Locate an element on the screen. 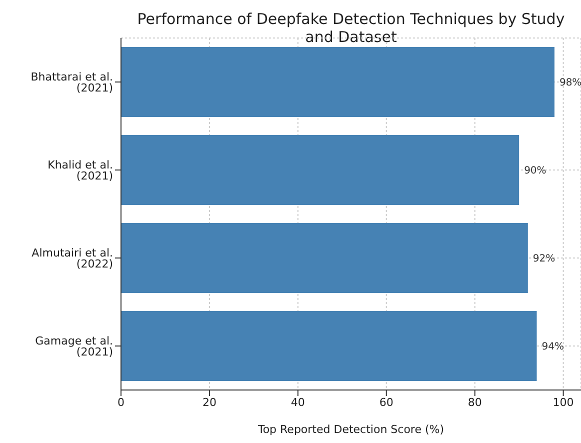 Image resolution: width=581 pixels, height=443 pixels. y-tick-label: Almutairi et al. (2022) is located at coordinates (72, 258).